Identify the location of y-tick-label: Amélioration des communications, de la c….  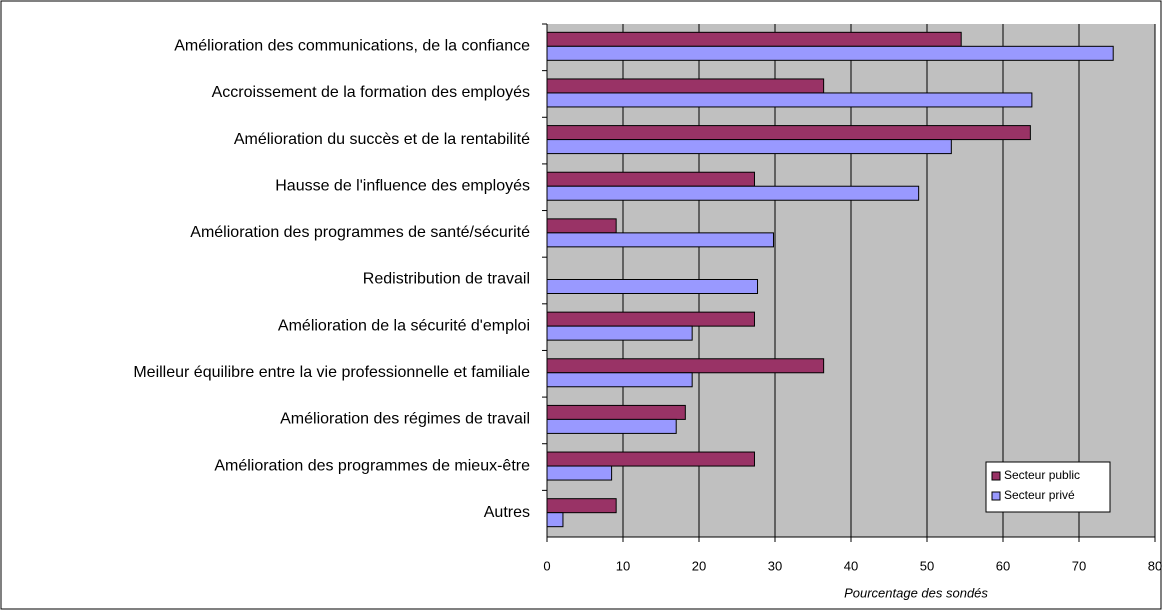
(352, 46).